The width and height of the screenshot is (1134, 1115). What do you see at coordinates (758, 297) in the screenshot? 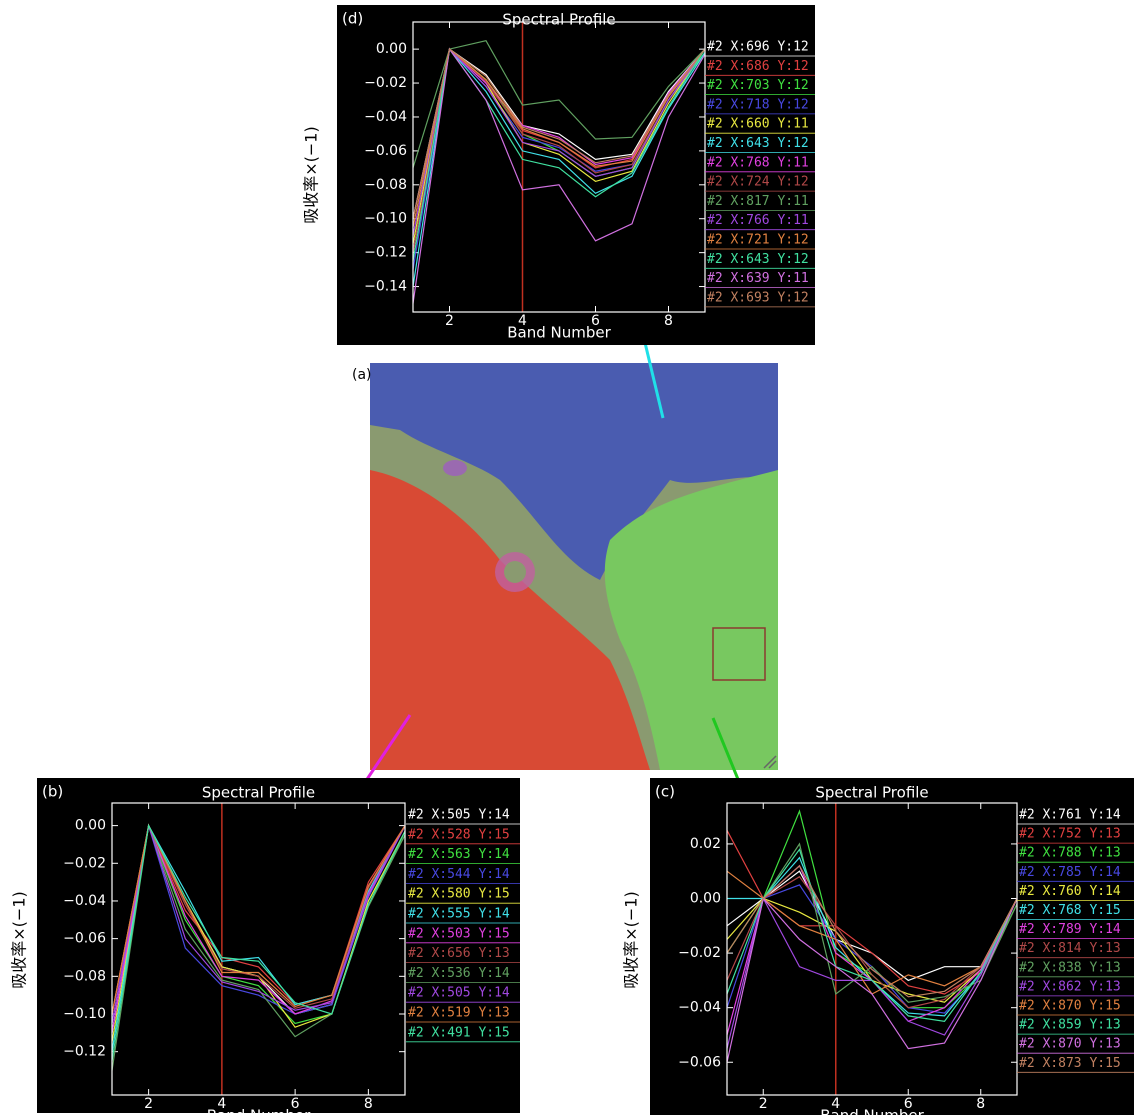
I see `legend-entry: #2 X:693 Y:12` at bounding box center [758, 297].